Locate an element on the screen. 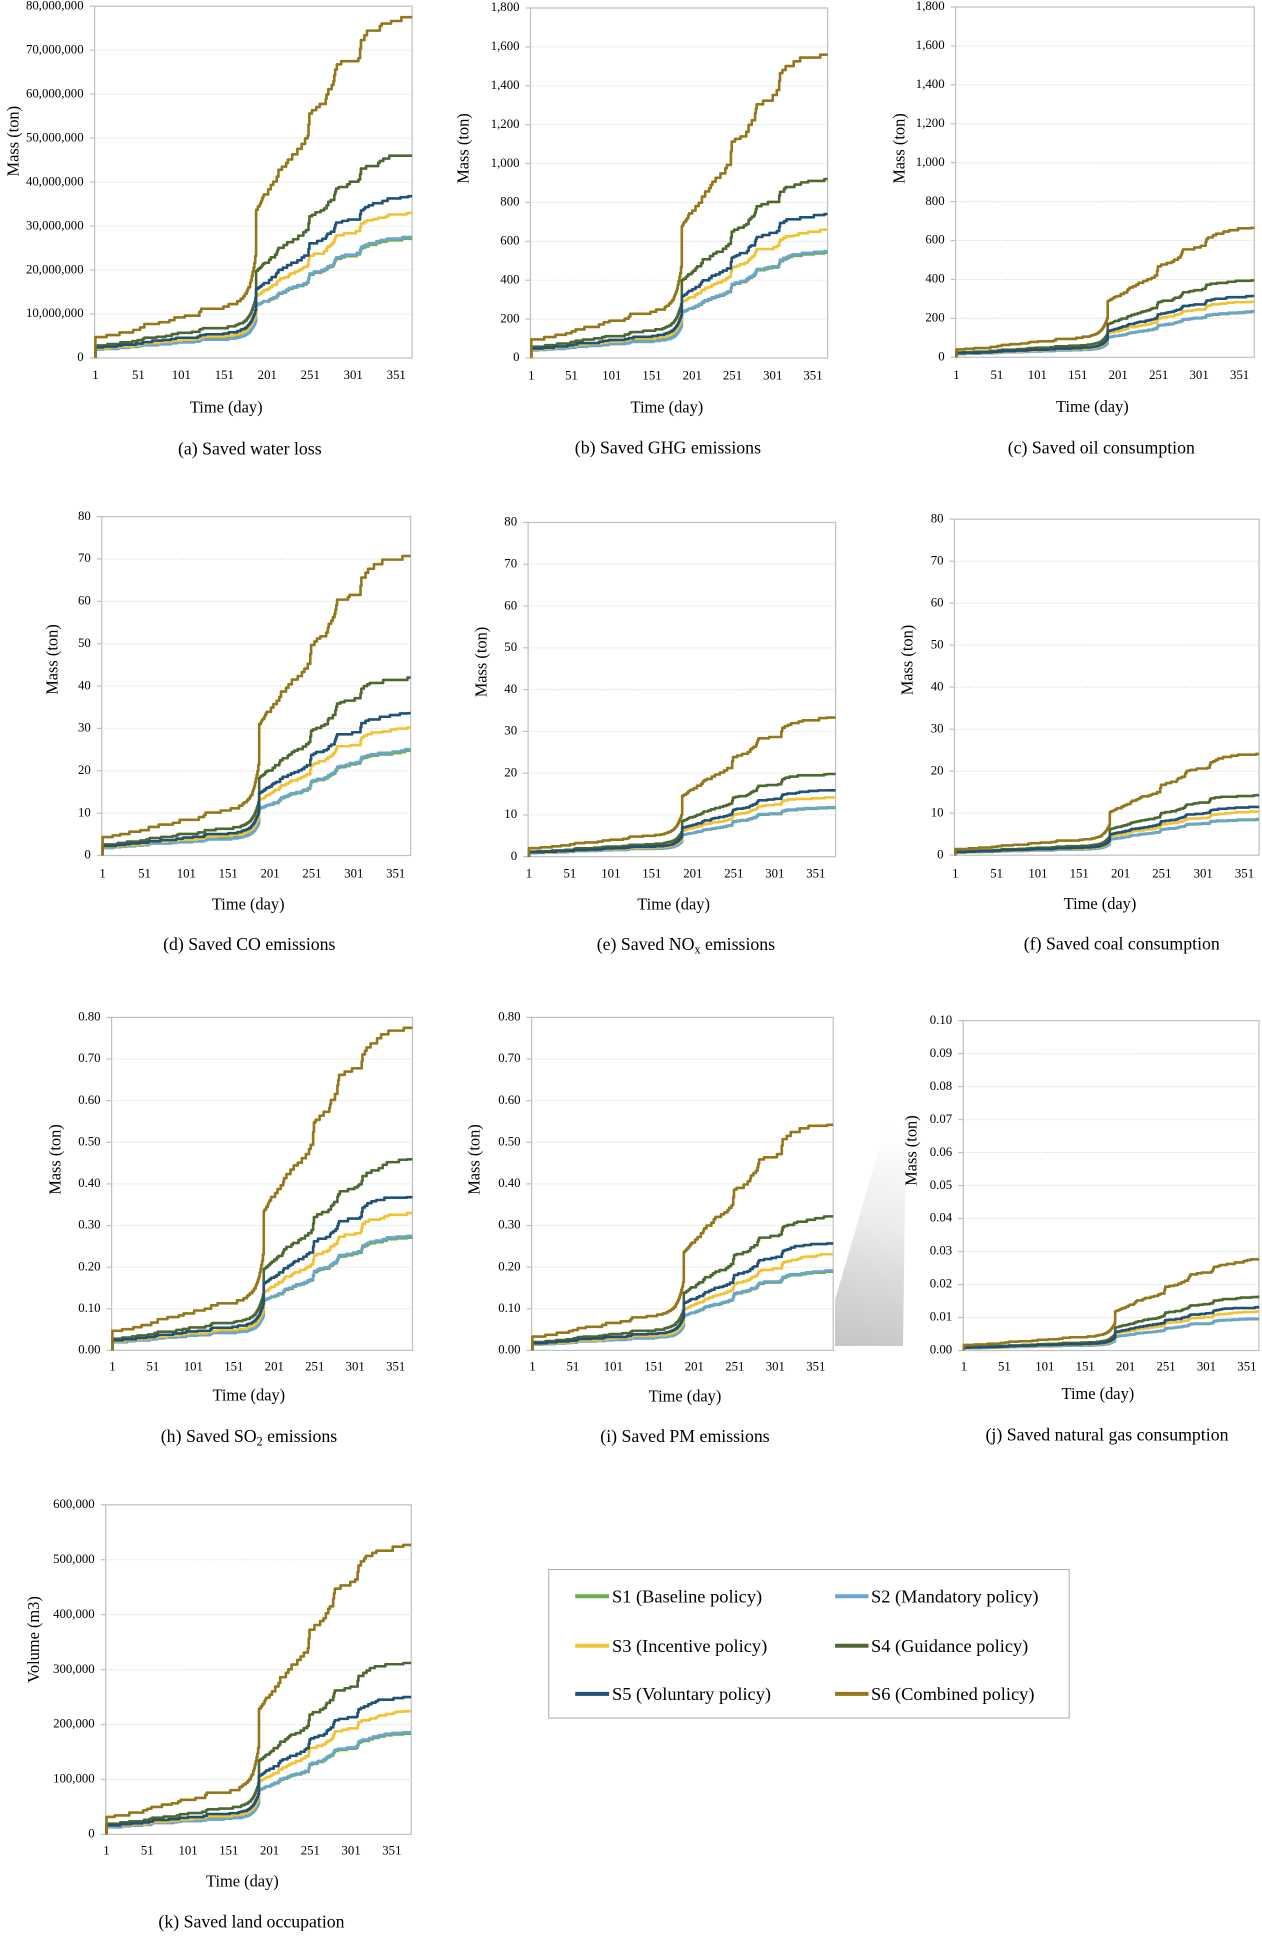  svg-text: 20,000,000 is located at coordinates (55, 269).